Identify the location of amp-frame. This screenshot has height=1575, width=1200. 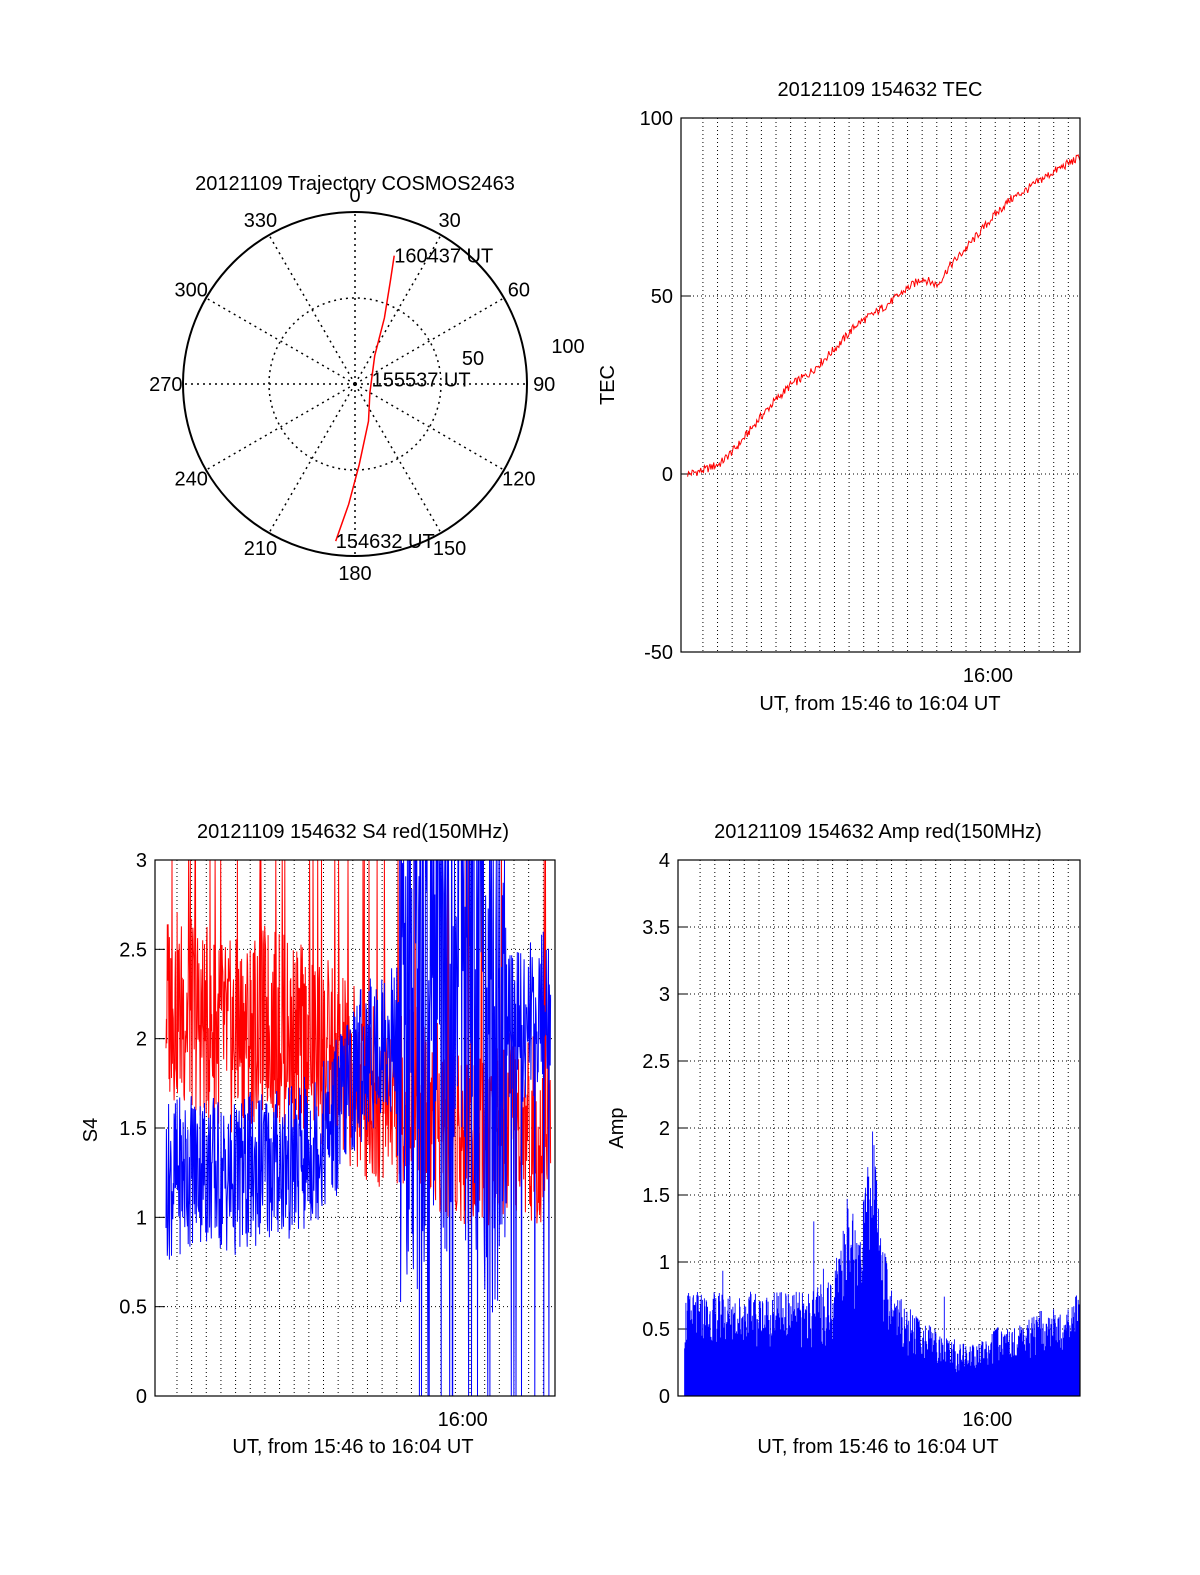
(879, 1128).